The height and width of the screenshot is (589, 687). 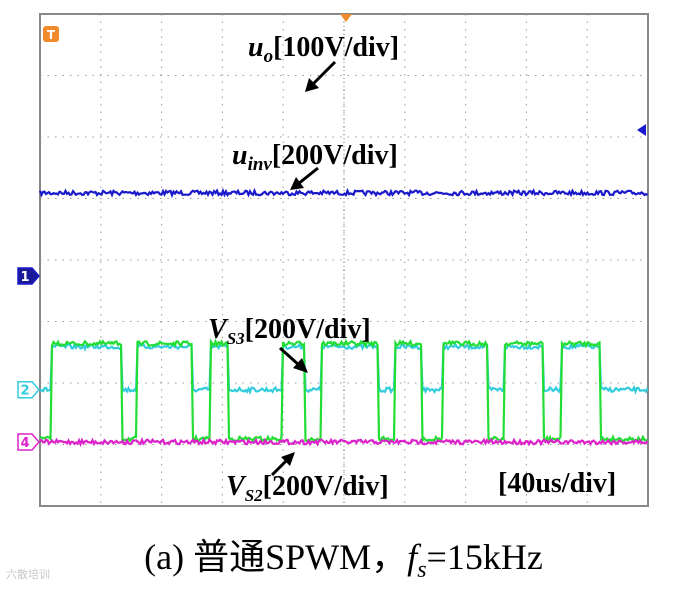 I want to click on channel-markers: 1 2 4, so click(x=28, y=359).